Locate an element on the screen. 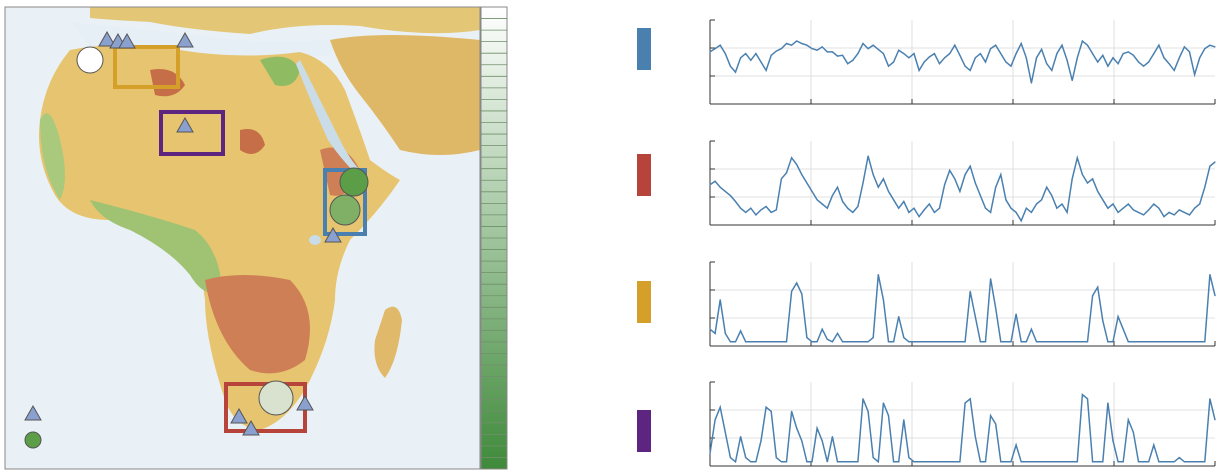  blue-region-timeseries is located at coordinates (962, 62).